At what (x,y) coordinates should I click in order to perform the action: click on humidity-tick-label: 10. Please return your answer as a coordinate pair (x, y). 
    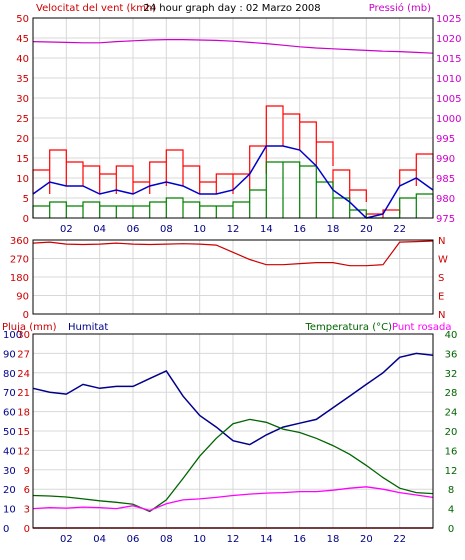
    Looking at the image, I should click on (9, 510).